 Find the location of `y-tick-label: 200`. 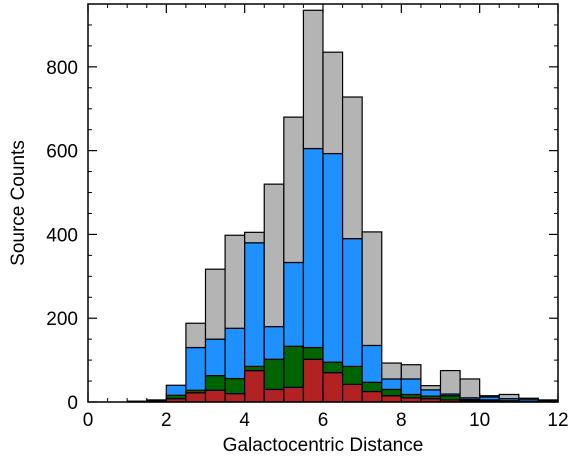

y-tick-label: 200 is located at coordinates (62, 319).